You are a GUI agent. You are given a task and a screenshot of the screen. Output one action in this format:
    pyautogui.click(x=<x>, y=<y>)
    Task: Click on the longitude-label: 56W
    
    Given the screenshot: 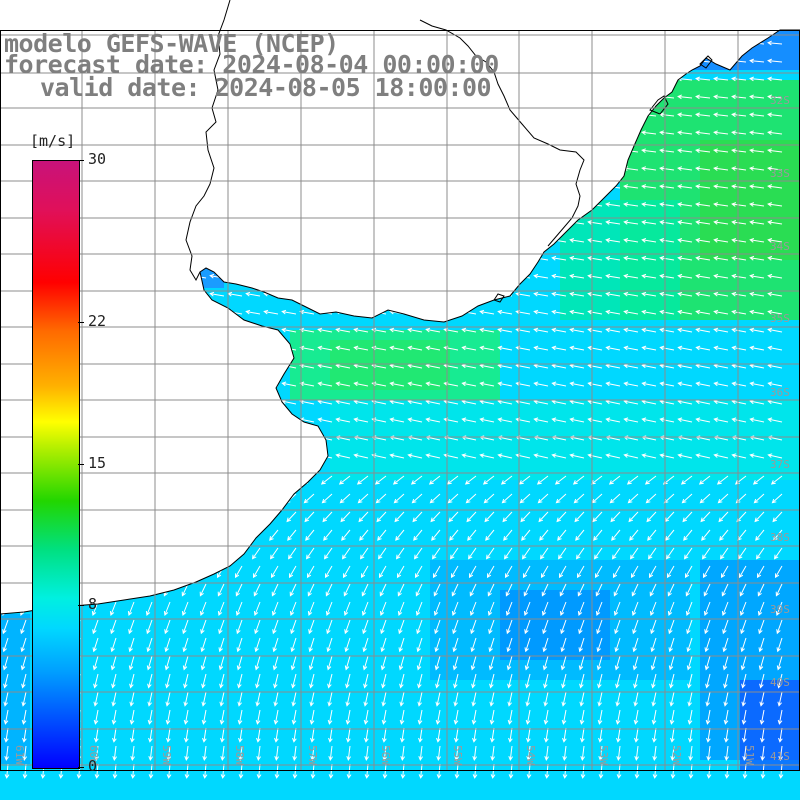 What is the action you would take?
    pyautogui.click(x=385, y=755)
    